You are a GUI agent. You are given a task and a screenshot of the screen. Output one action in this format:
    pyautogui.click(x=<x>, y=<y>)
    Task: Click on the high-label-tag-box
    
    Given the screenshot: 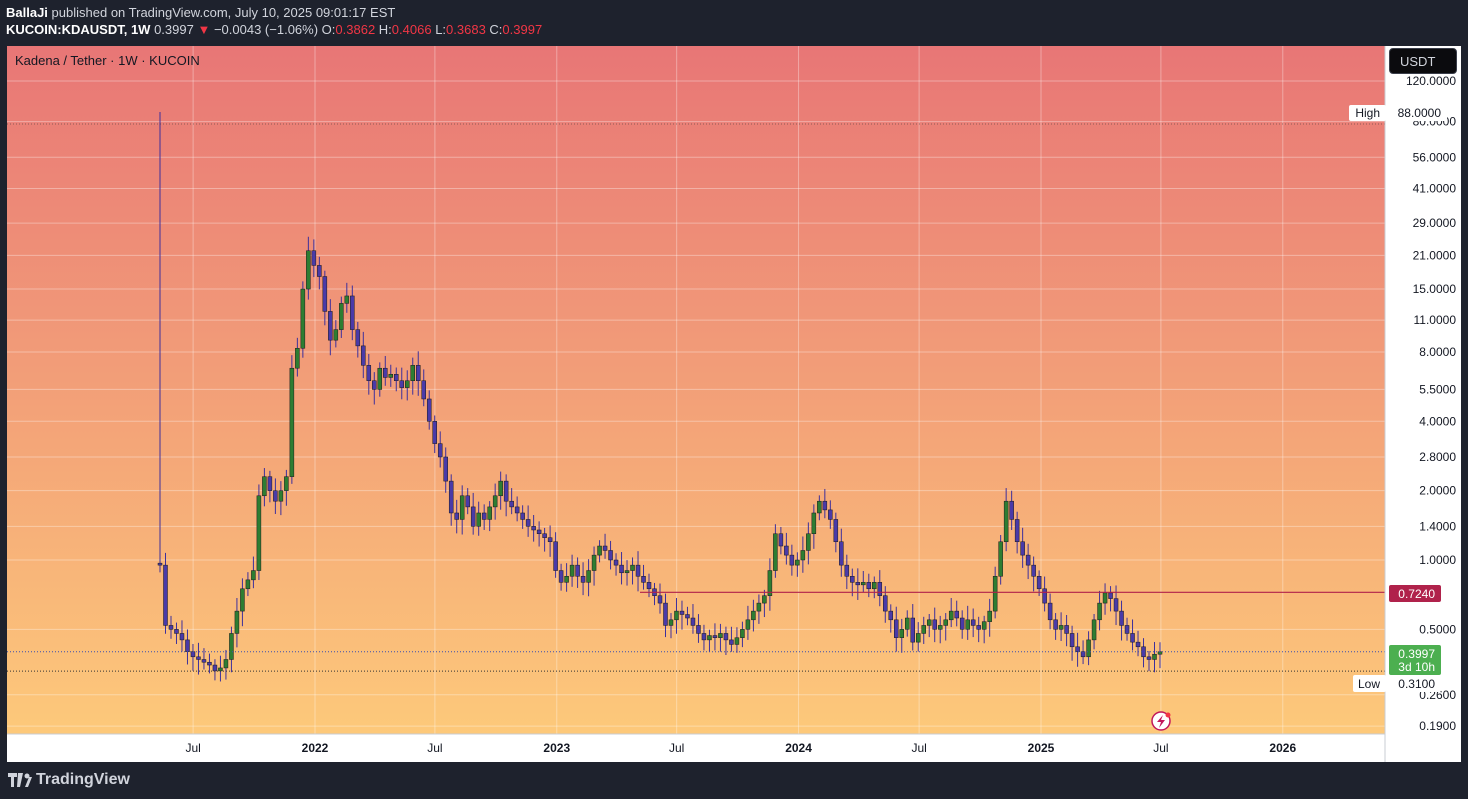 What is the action you would take?
    pyautogui.click(x=1367, y=113)
    